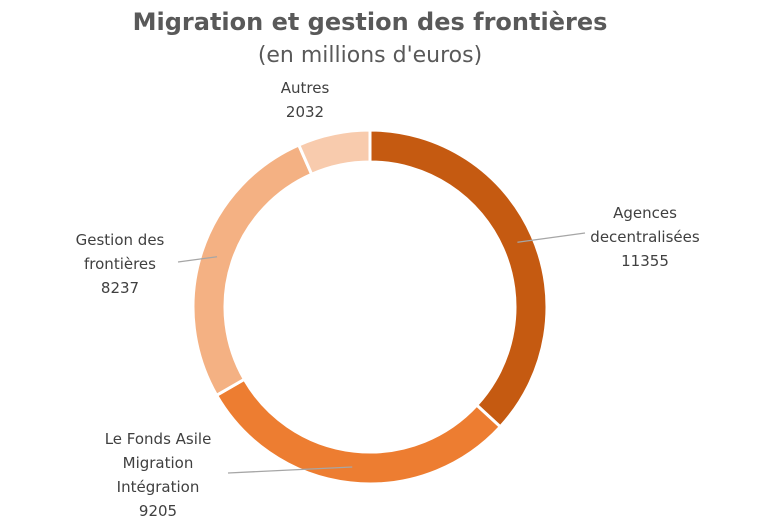  What do you see at coordinates (158, 439) in the screenshot?
I see `data-label-category: Le Fonds Asile` at bounding box center [158, 439].